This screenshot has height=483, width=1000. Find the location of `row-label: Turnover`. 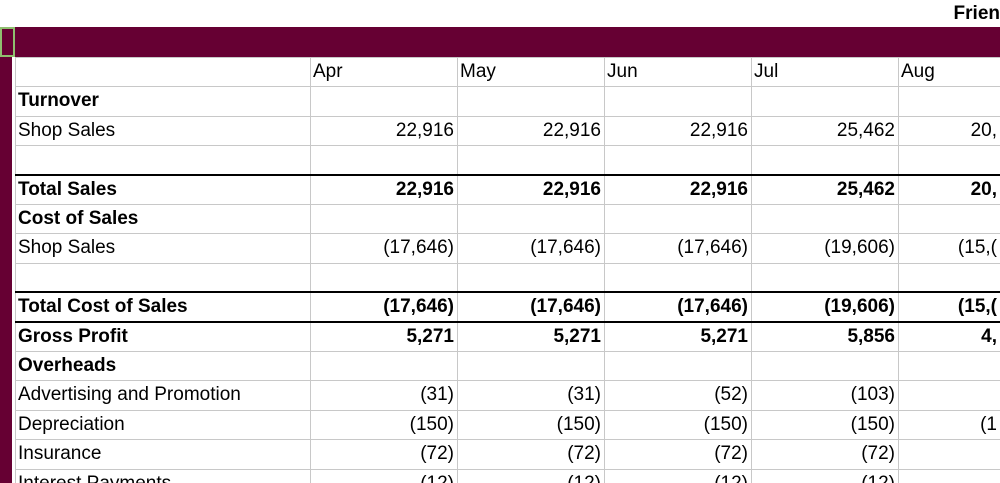

row-label: Turnover is located at coordinates (58, 101).